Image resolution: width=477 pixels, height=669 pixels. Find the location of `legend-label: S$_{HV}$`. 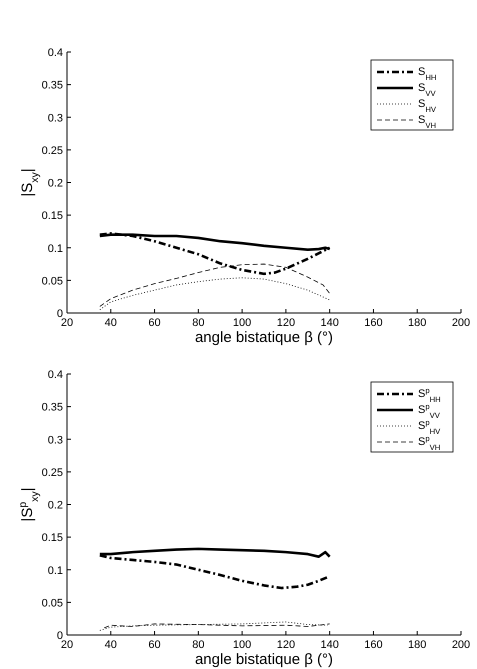

legend-label: S$_{HV}$ is located at coordinates (427, 106).